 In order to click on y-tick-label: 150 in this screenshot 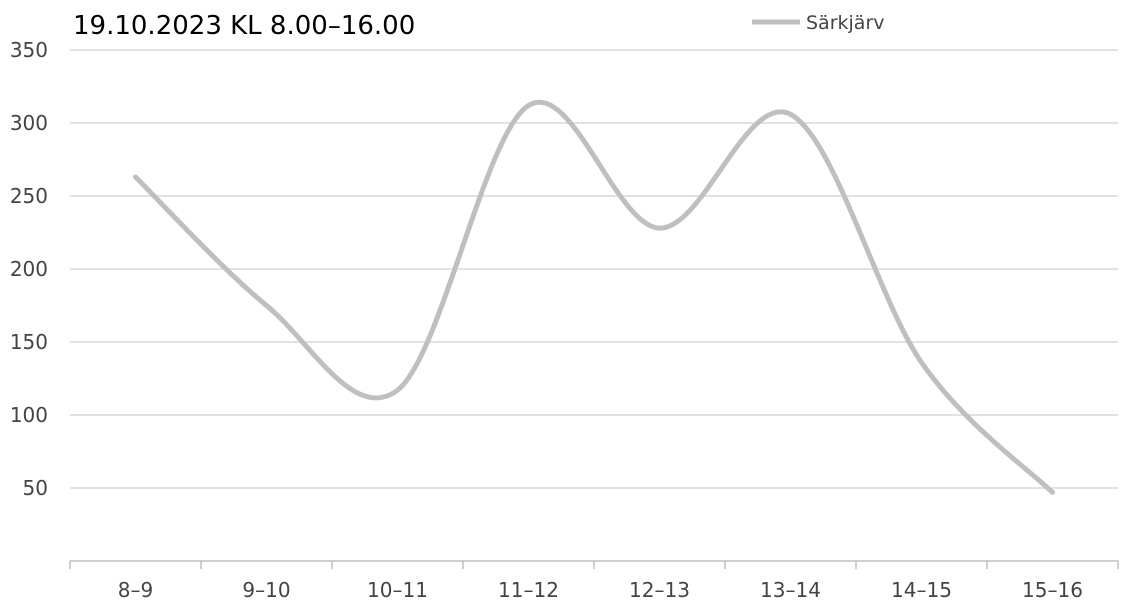, I will do `click(29, 342)`.